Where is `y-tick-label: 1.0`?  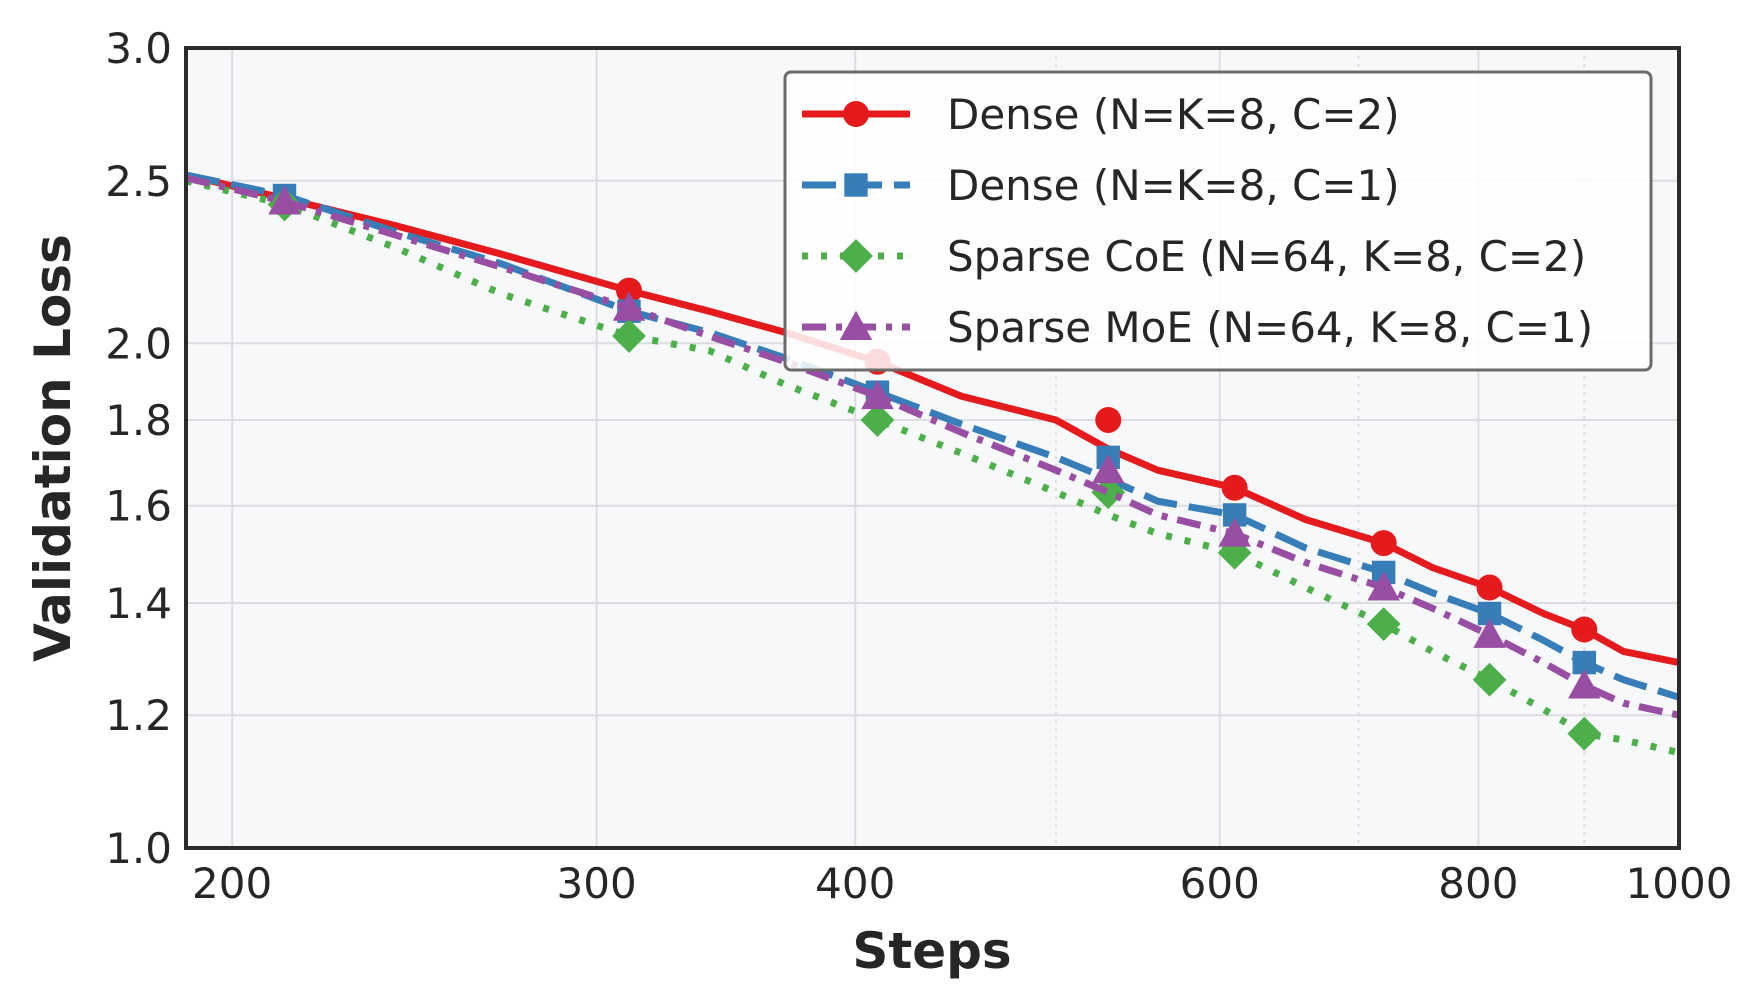
y-tick-label: 1.0 is located at coordinates (138, 848).